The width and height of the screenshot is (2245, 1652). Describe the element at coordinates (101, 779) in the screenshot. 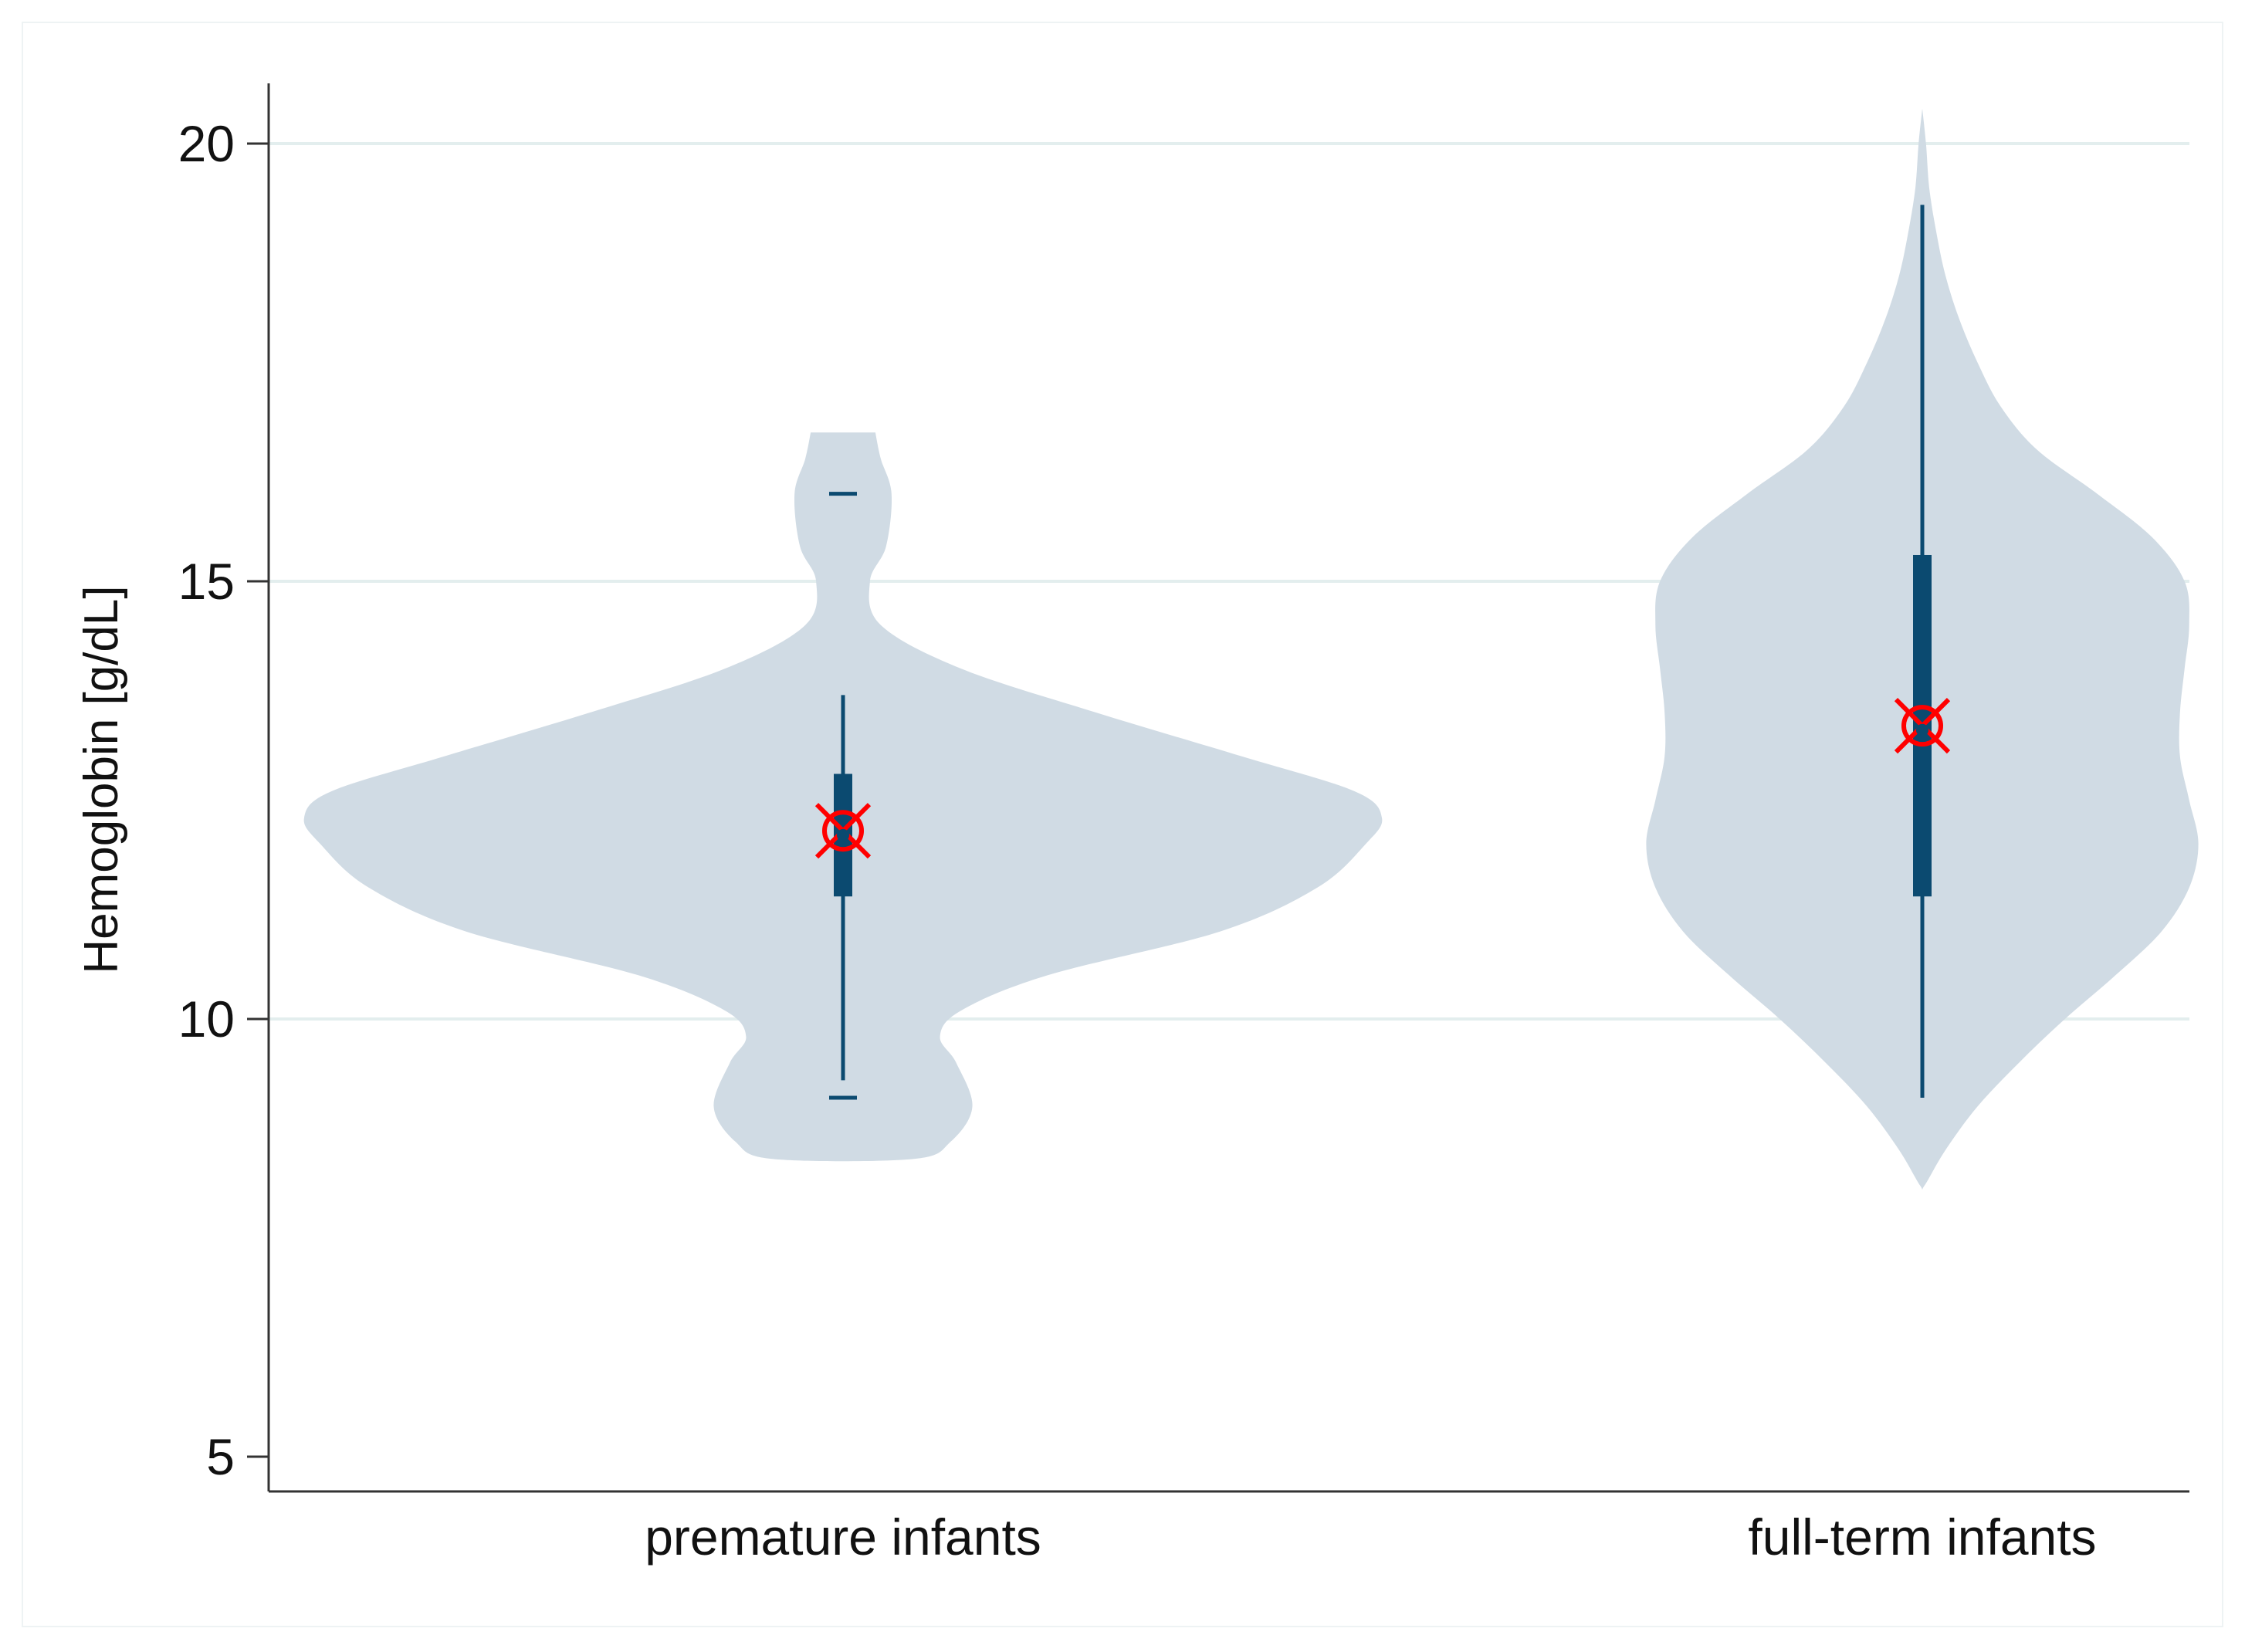

I see `y-axis-title: Hemoglobin [g/dL]` at that location.